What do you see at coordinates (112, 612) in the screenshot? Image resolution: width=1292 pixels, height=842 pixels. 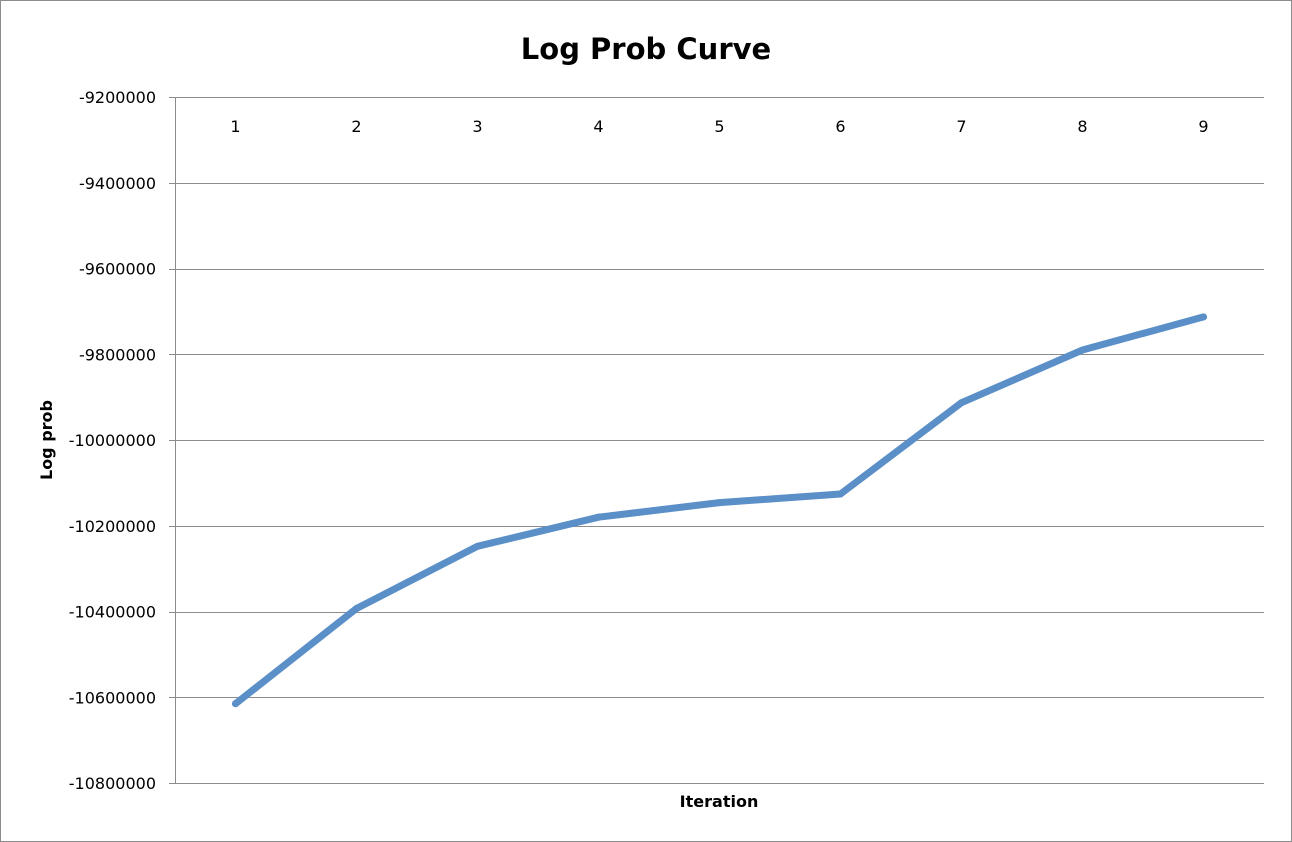 I see `y-tick-label: -10400000` at bounding box center [112, 612].